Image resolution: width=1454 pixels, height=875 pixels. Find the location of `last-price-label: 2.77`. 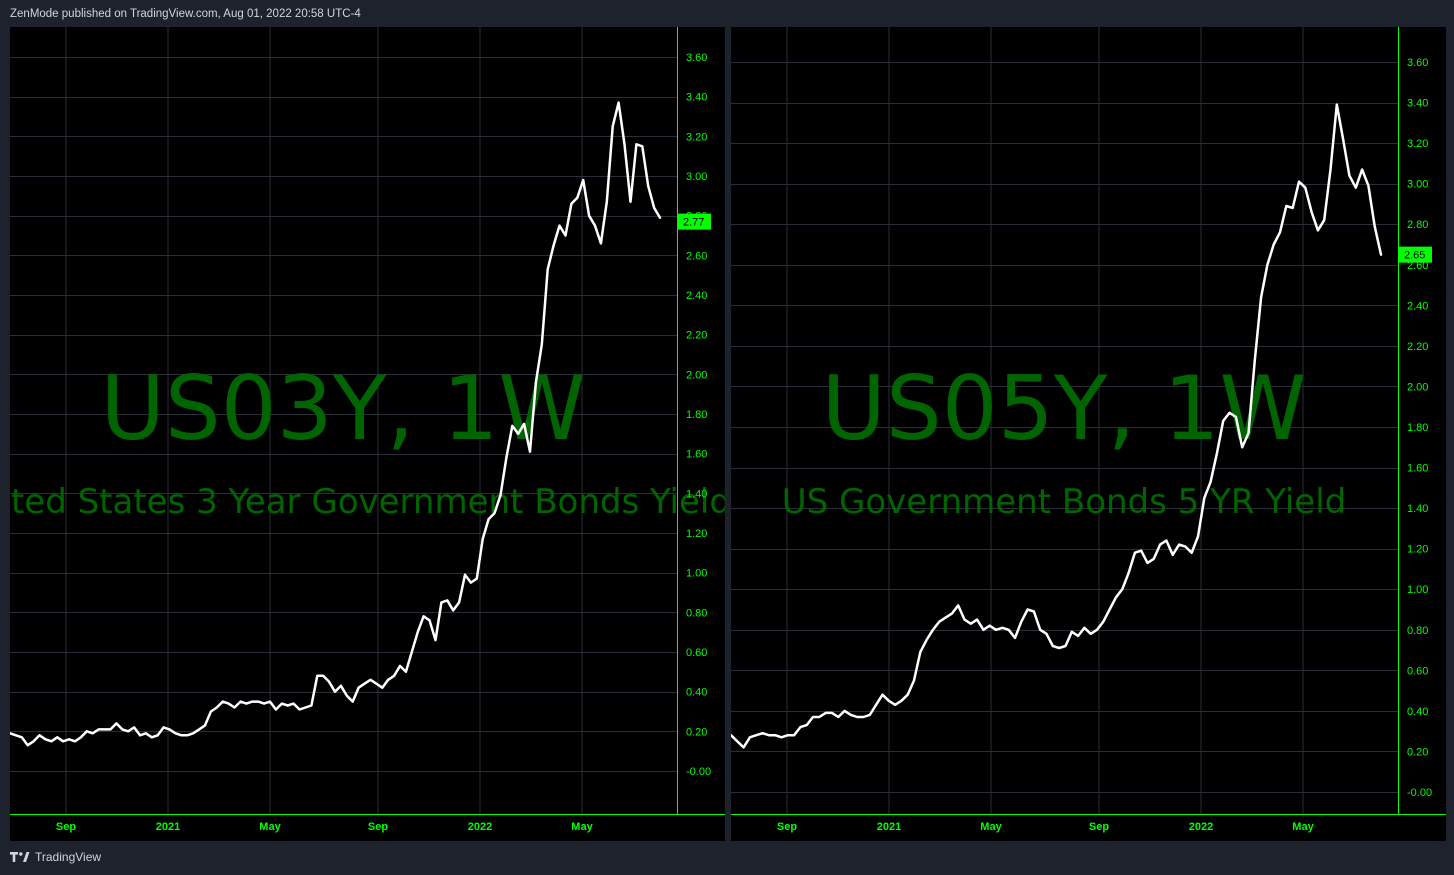

last-price-label: 2.77 is located at coordinates (693, 223).